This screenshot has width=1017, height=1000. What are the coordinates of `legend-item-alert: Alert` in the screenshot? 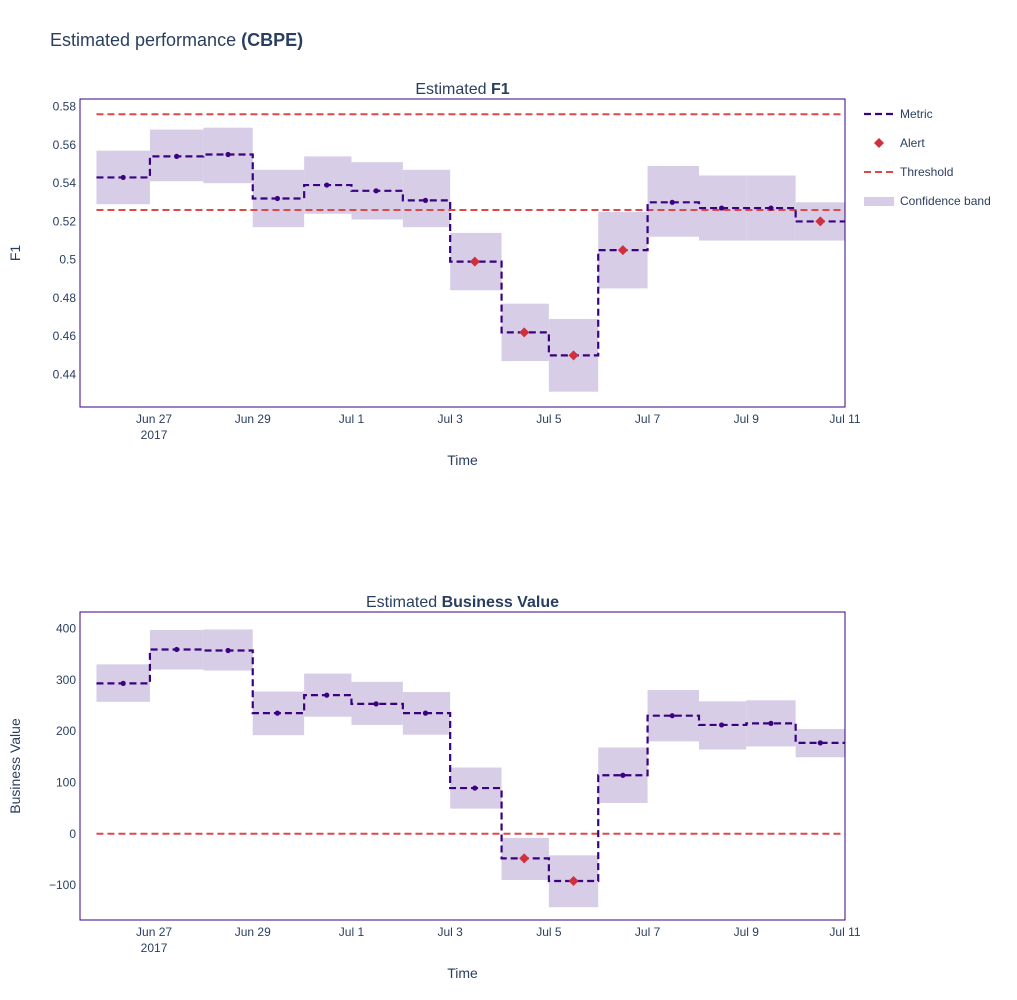 It's located at (899, 143).